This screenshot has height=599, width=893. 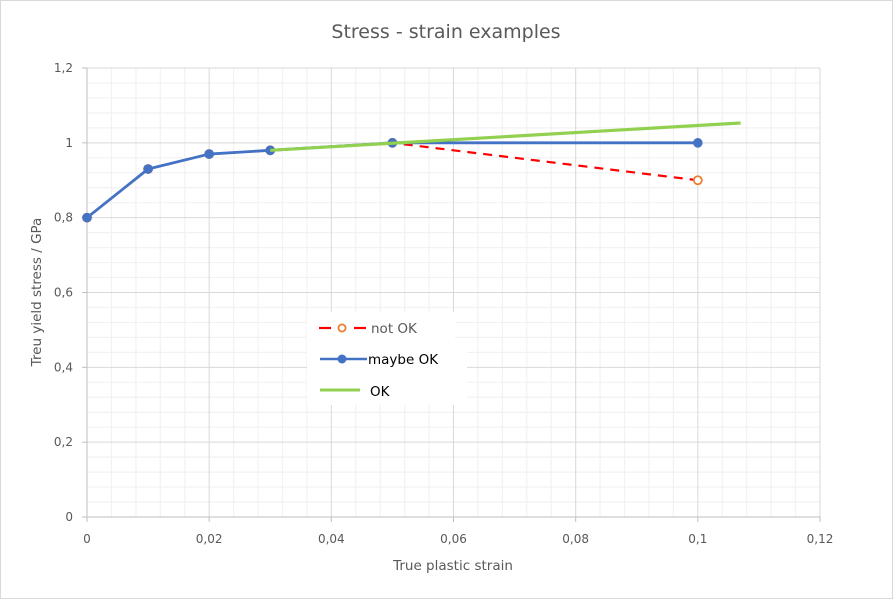 What do you see at coordinates (87, 539) in the screenshot?
I see `x-tick-label: 0` at bounding box center [87, 539].